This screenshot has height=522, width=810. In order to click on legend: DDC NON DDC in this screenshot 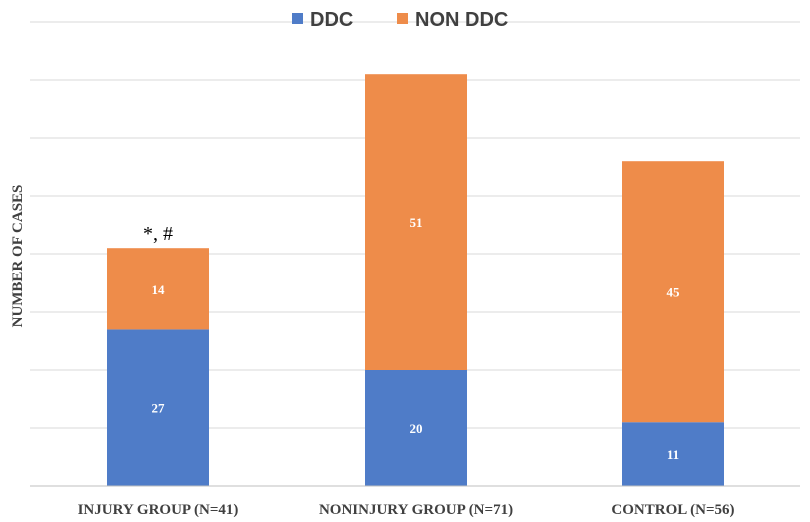, I will do `click(400, 20)`.